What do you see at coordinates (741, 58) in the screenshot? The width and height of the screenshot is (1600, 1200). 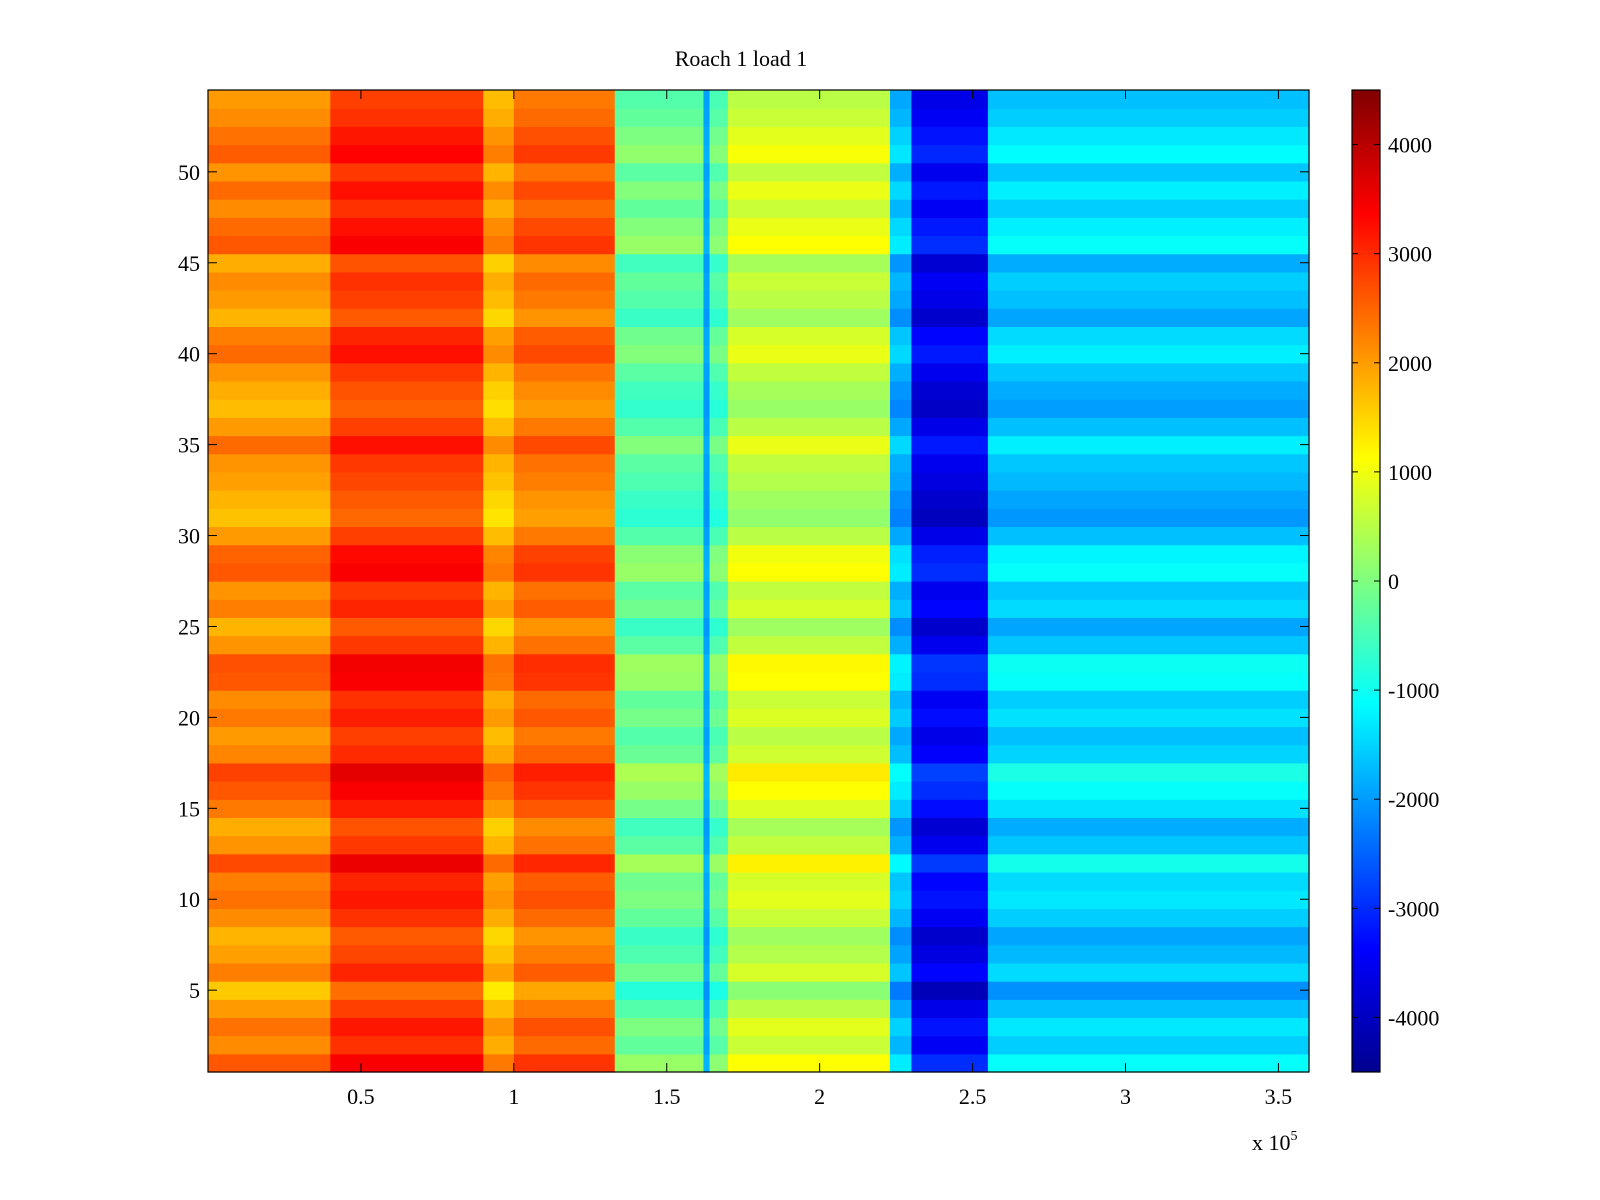 I see `chart-title: Roach 1 load 1` at bounding box center [741, 58].